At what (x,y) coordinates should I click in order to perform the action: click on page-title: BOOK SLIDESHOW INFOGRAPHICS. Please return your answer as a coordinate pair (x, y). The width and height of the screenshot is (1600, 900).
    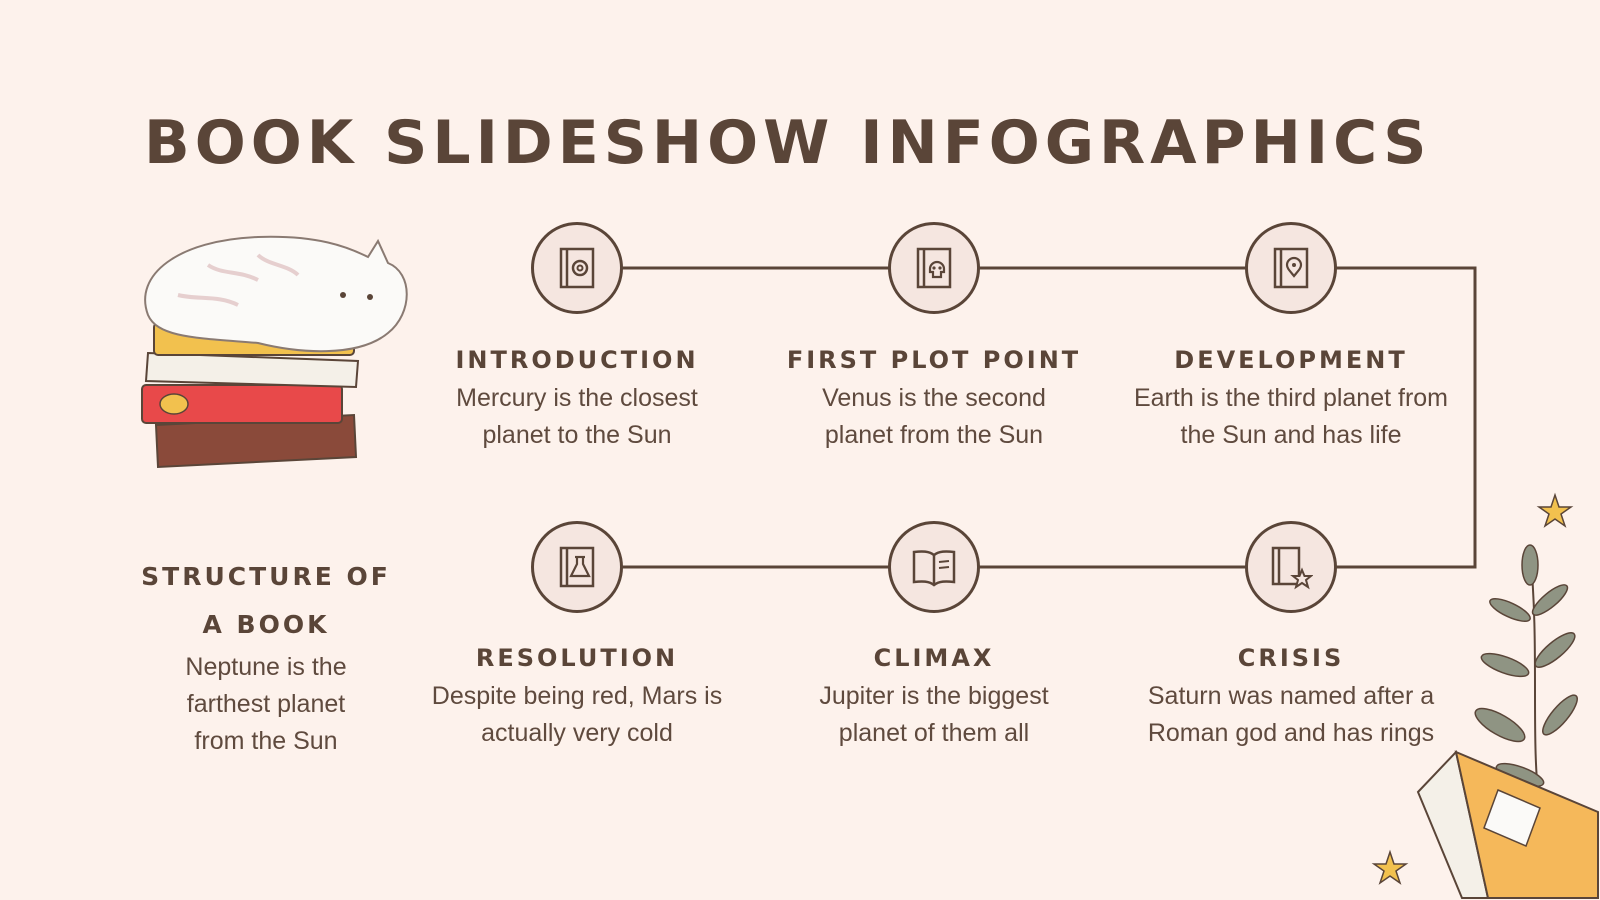
    Looking at the image, I should click on (788, 143).